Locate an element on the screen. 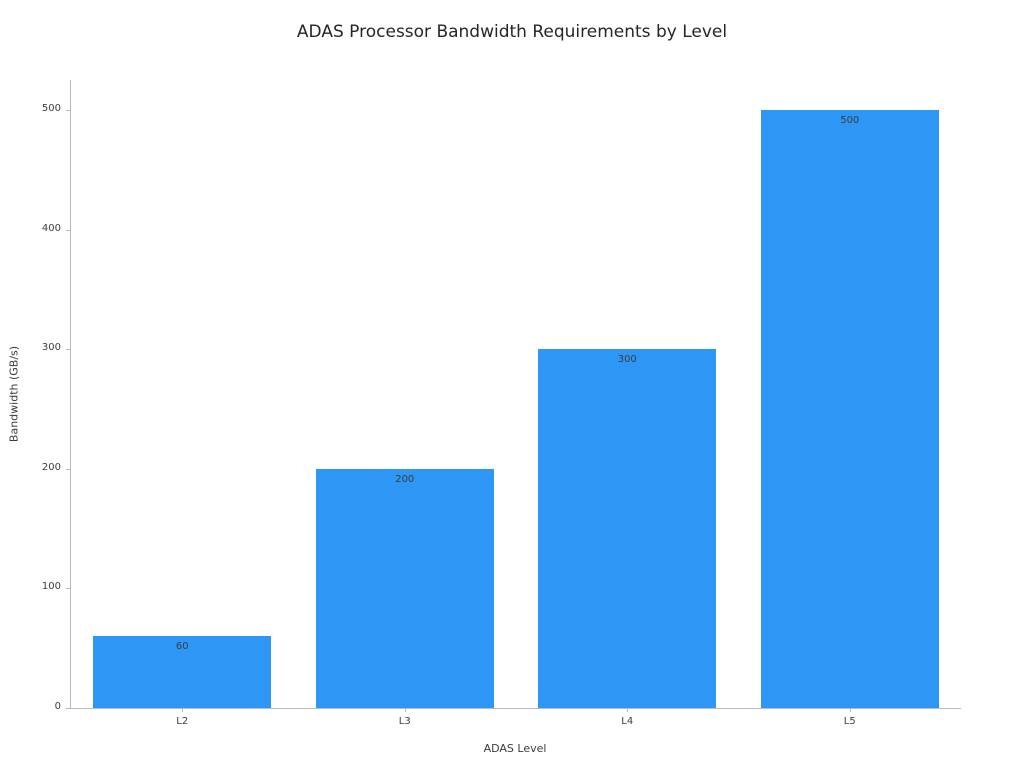  y-axis-label: Bandwidth (GB/s) is located at coordinates (14, 394).